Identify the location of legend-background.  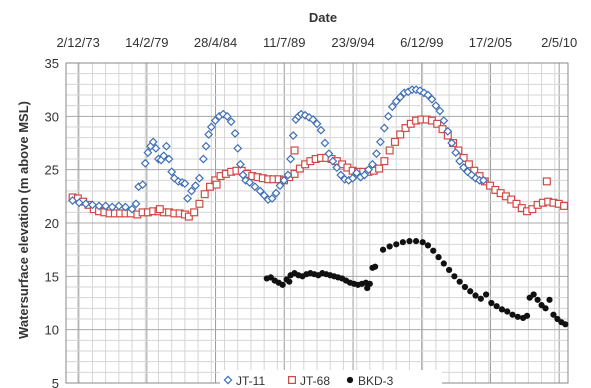
(331, 379).